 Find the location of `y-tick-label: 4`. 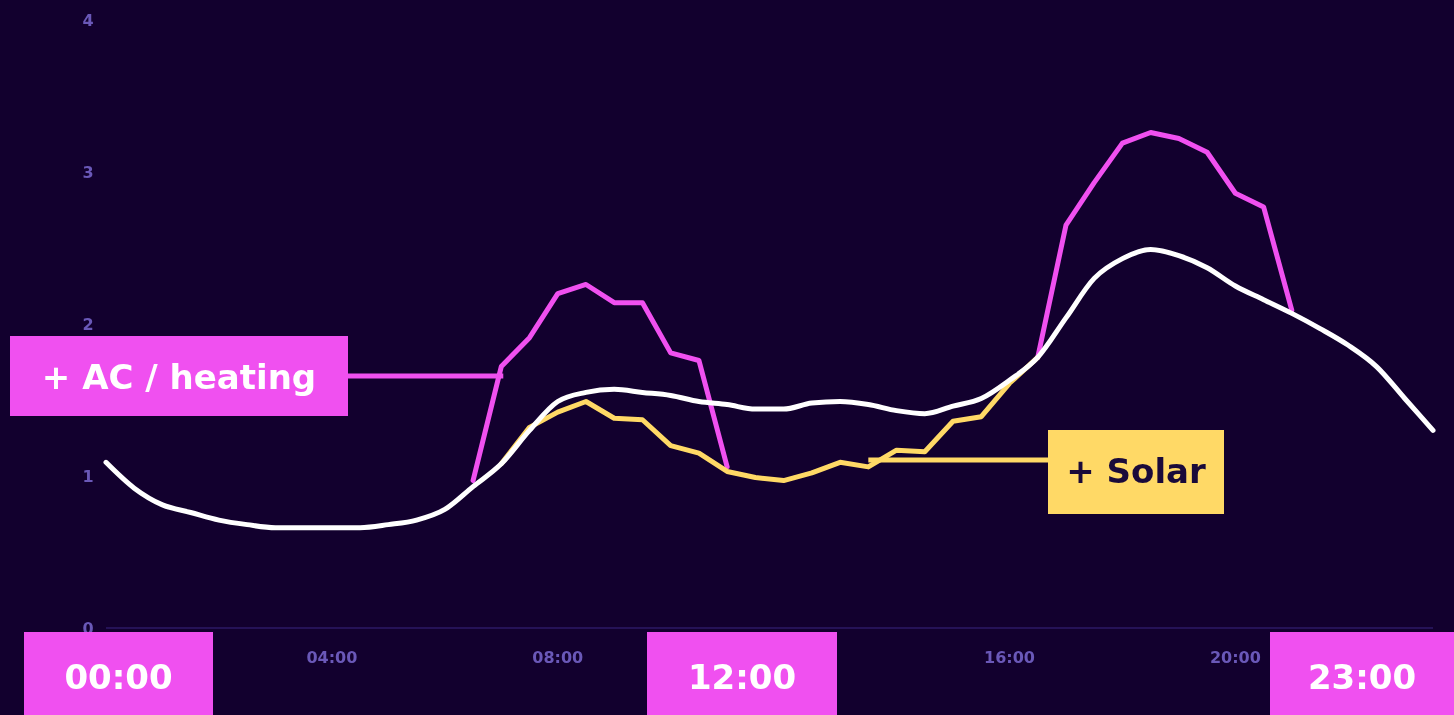

y-tick-label: 4 is located at coordinates (88, 20).